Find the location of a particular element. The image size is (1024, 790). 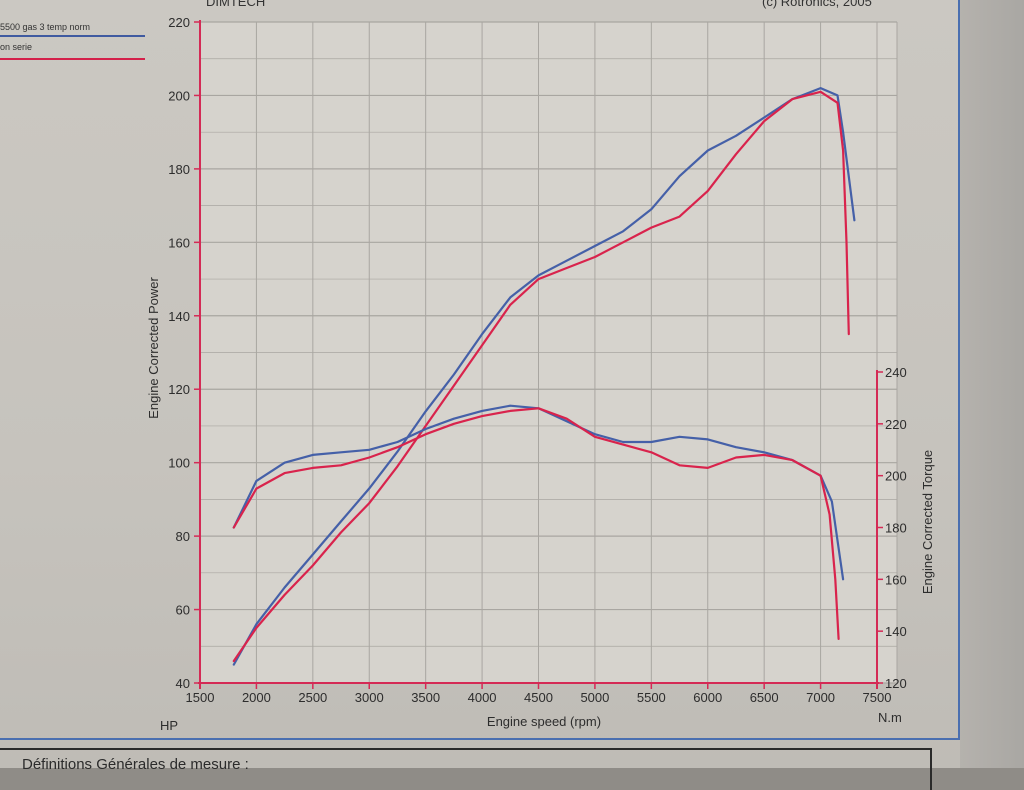

y-axis-right-title: Engine Corrected Torque is located at coordinates (927, 522).